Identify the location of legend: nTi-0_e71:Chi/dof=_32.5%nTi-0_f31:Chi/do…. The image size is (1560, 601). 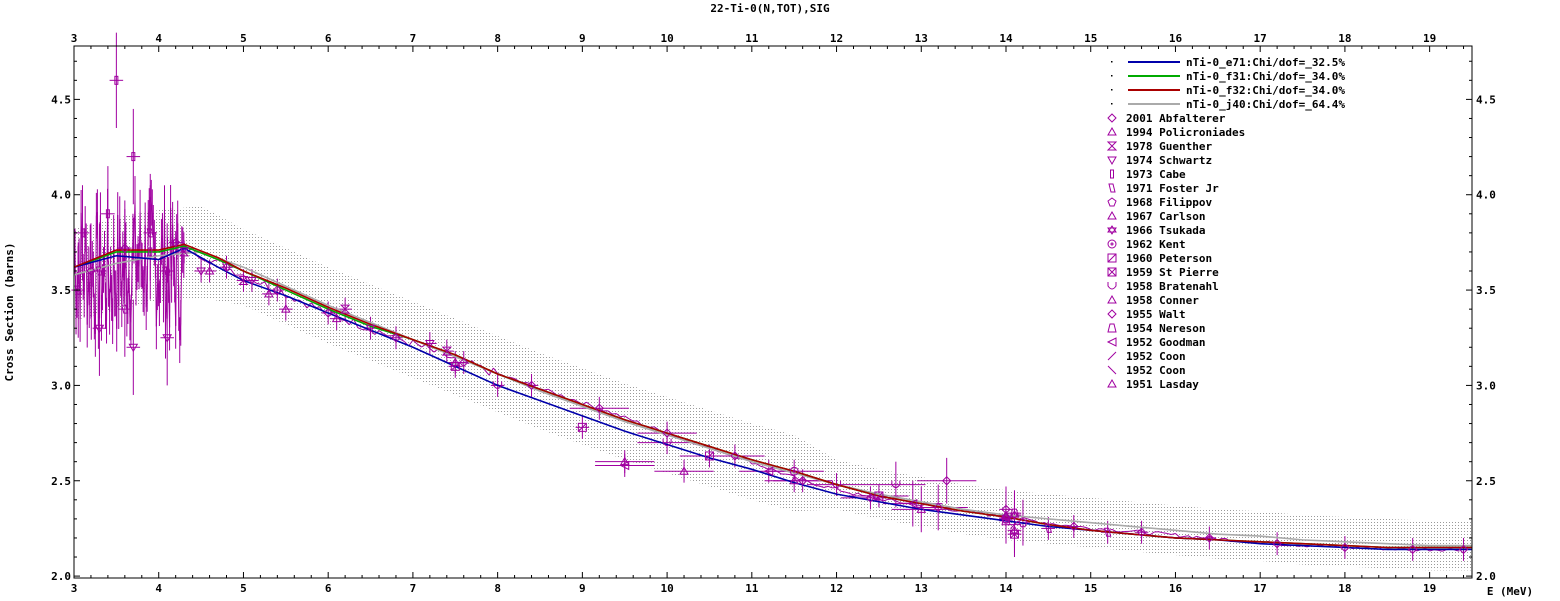
(1225, 223).